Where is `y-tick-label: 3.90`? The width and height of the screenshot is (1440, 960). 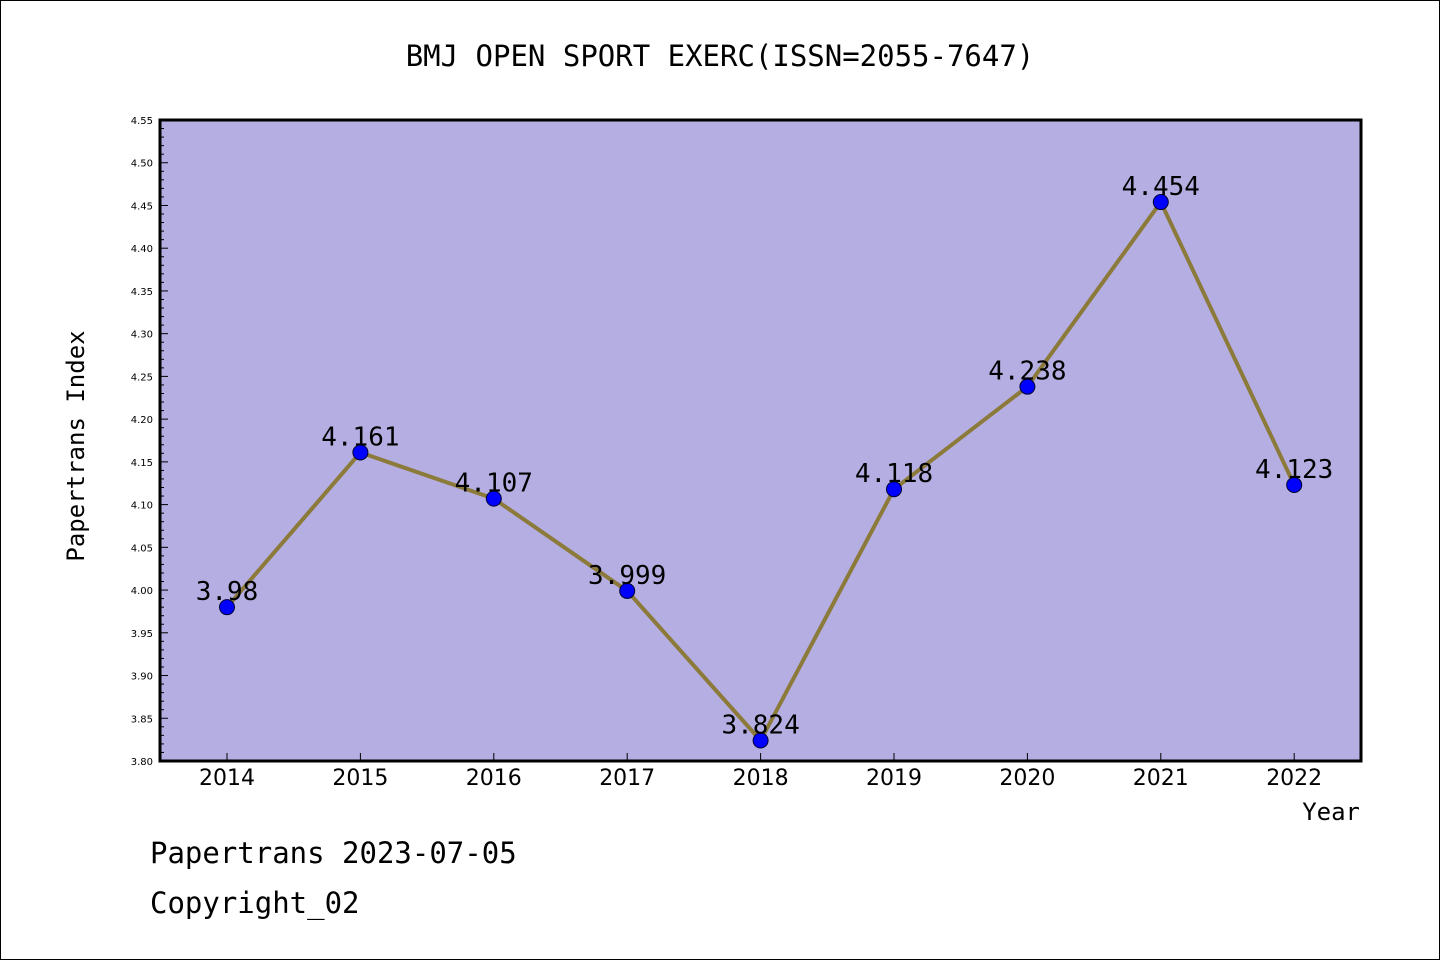
y-tick-label: 3.90 is located at coordinates (142, 677).